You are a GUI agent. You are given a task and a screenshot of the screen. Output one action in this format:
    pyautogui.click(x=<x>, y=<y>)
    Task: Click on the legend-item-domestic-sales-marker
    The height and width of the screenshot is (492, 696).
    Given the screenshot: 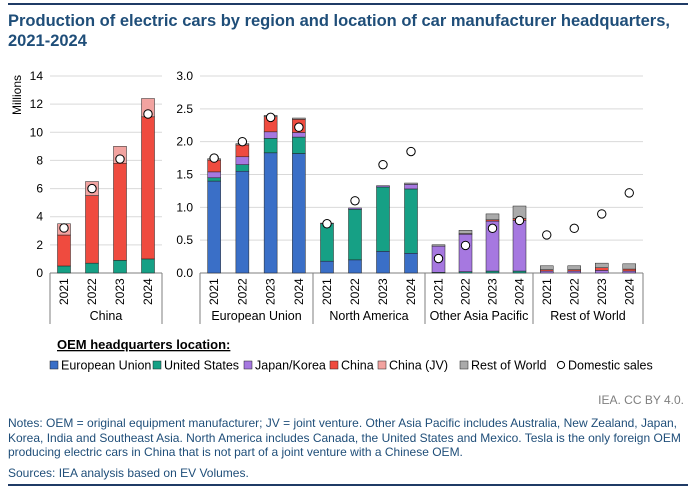 What is the action you would take?
    pyautogui.click(x=561, y=365)
    